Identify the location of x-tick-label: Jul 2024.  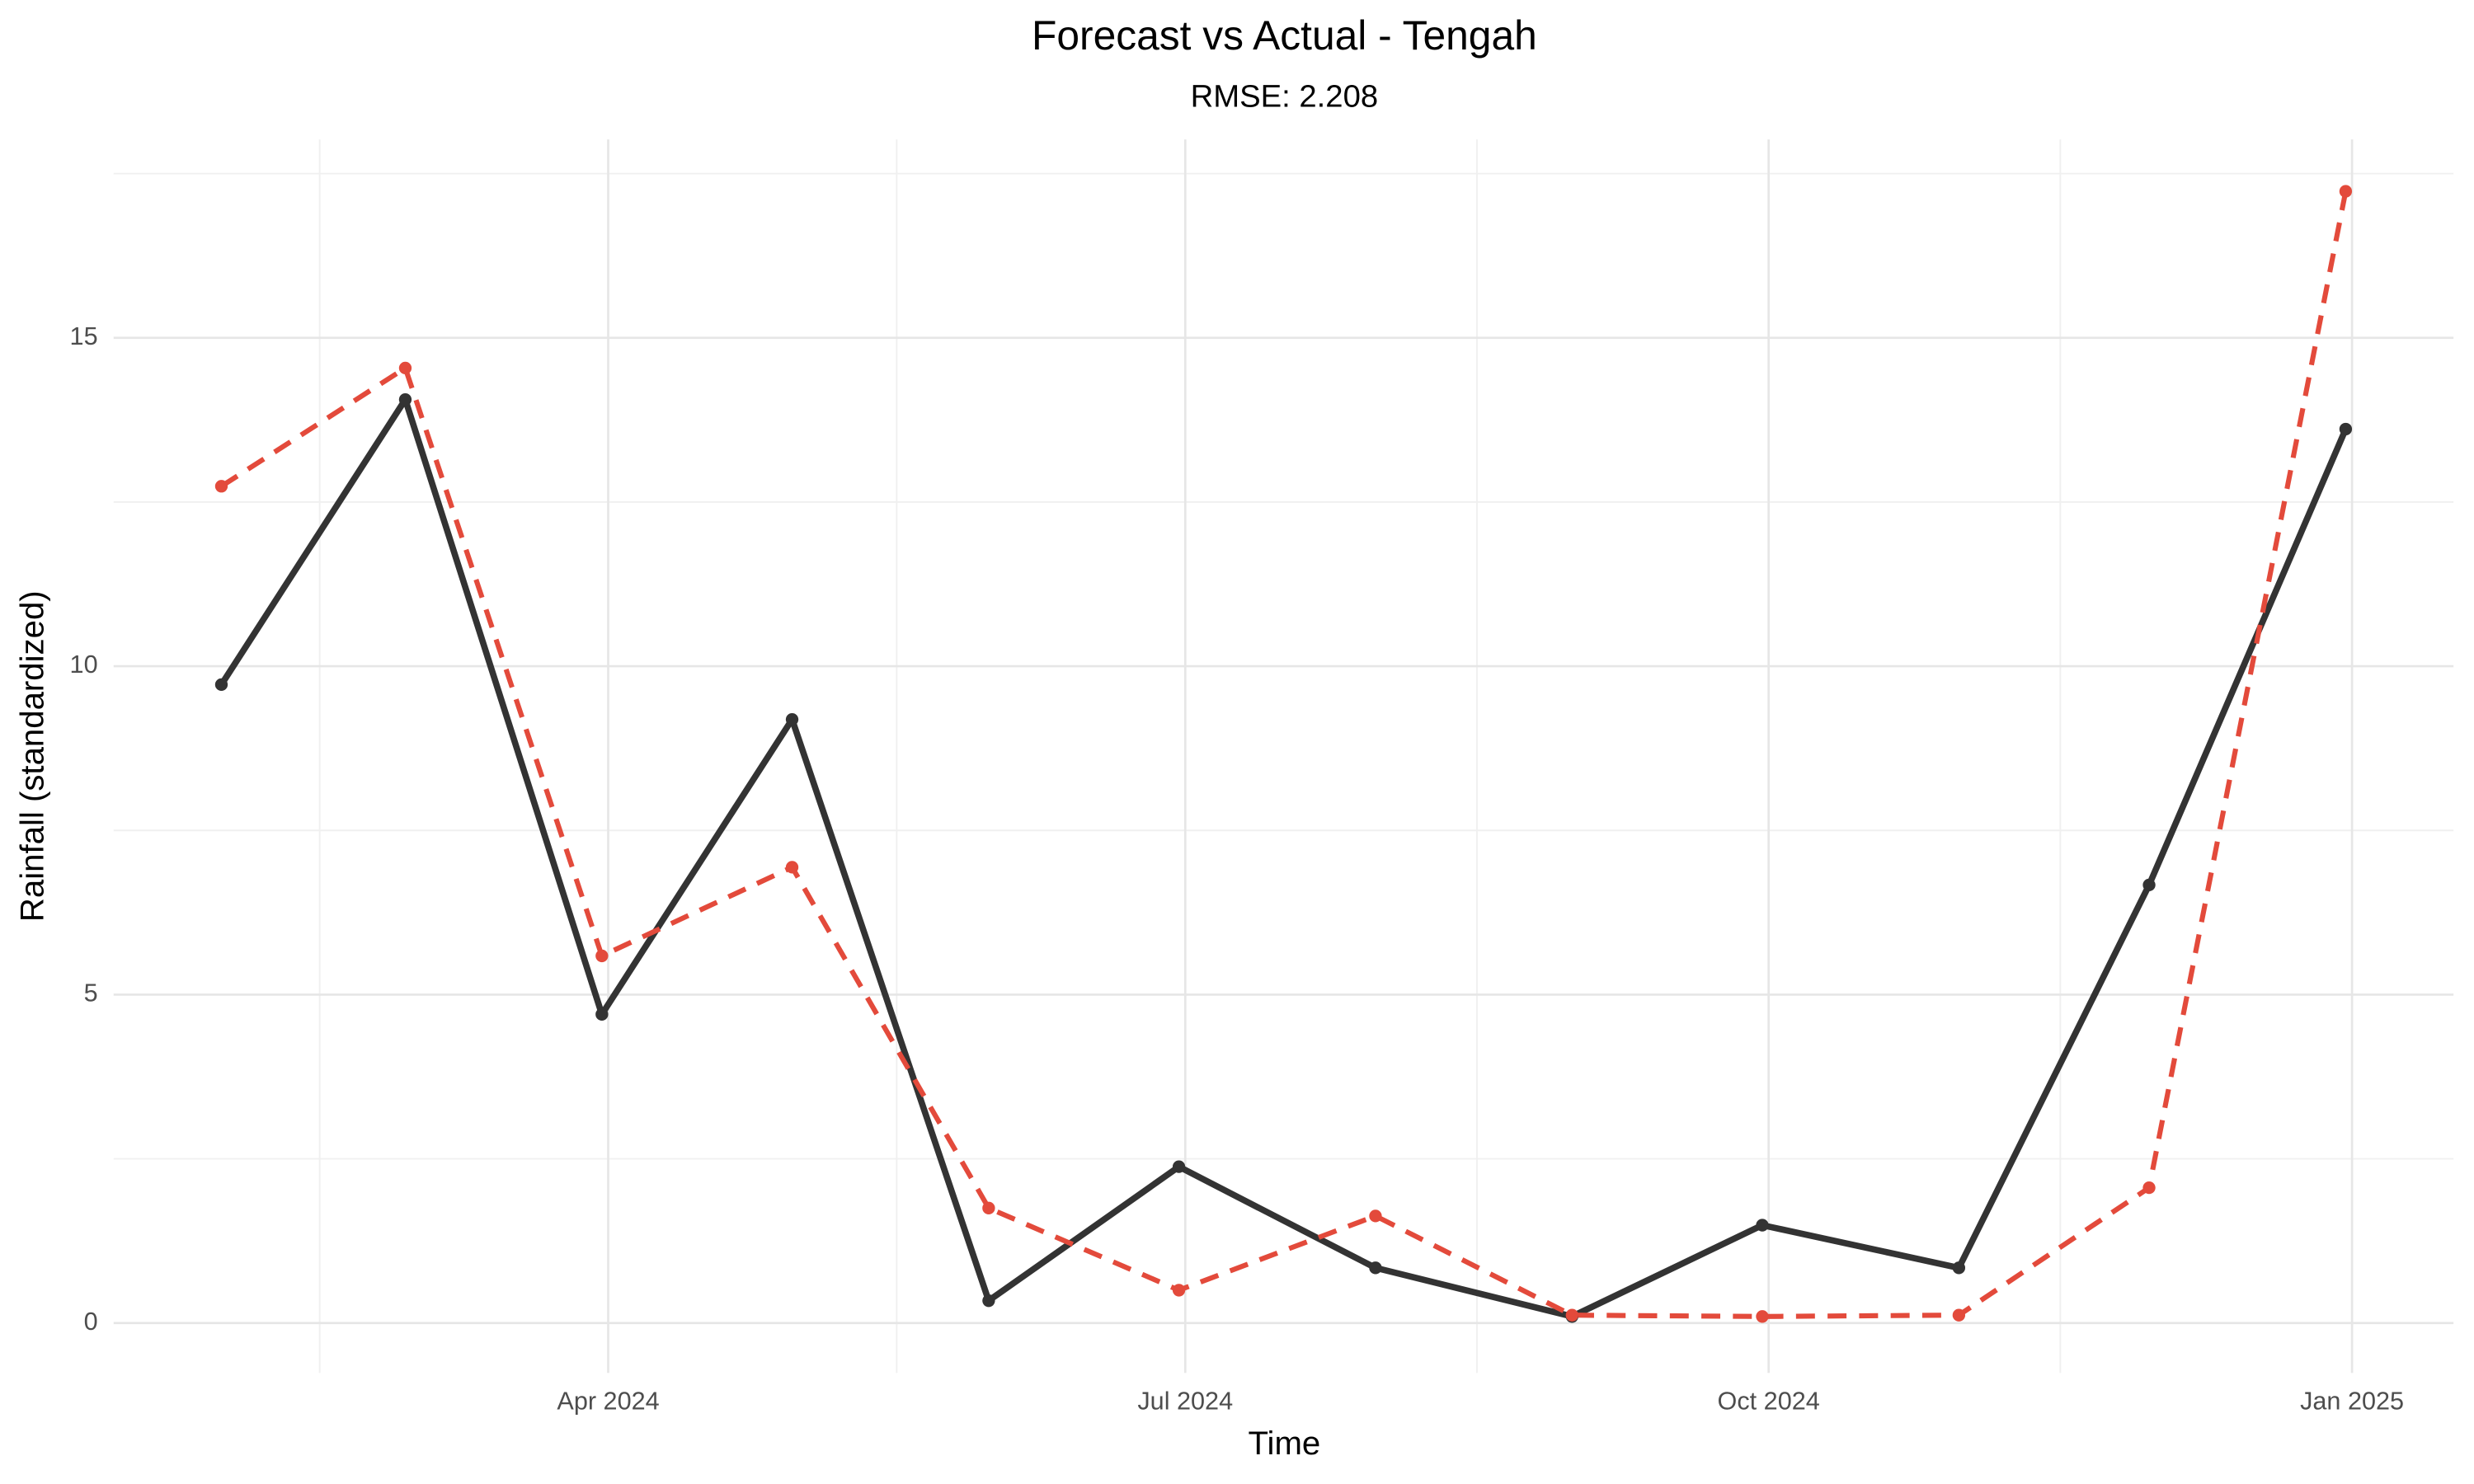
(1185, 1402).